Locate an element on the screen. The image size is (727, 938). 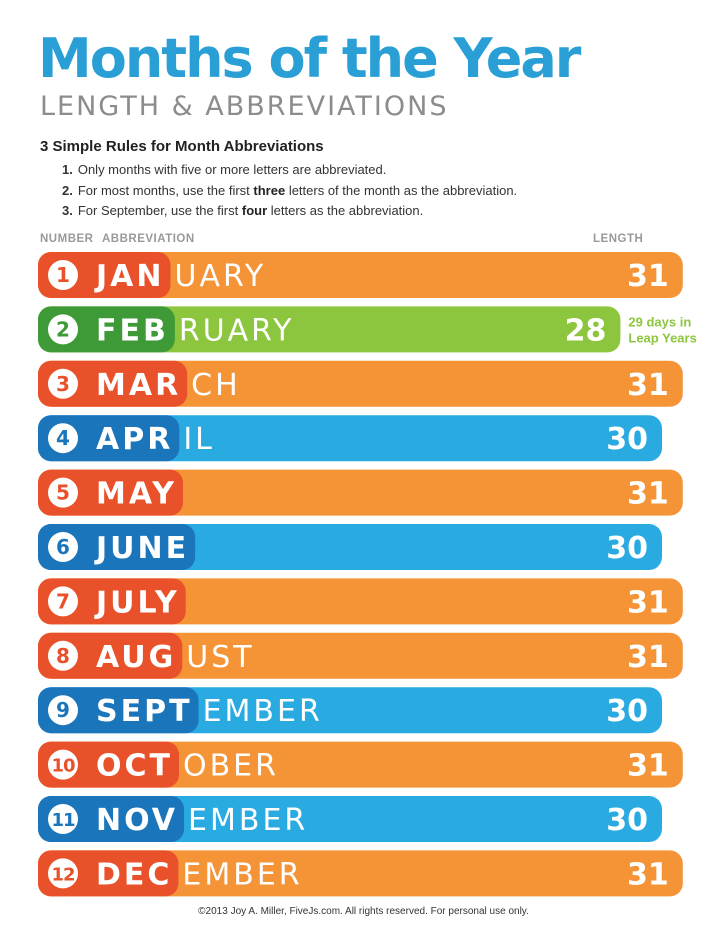
month-number: 12 is located at coordinates (62, 874).